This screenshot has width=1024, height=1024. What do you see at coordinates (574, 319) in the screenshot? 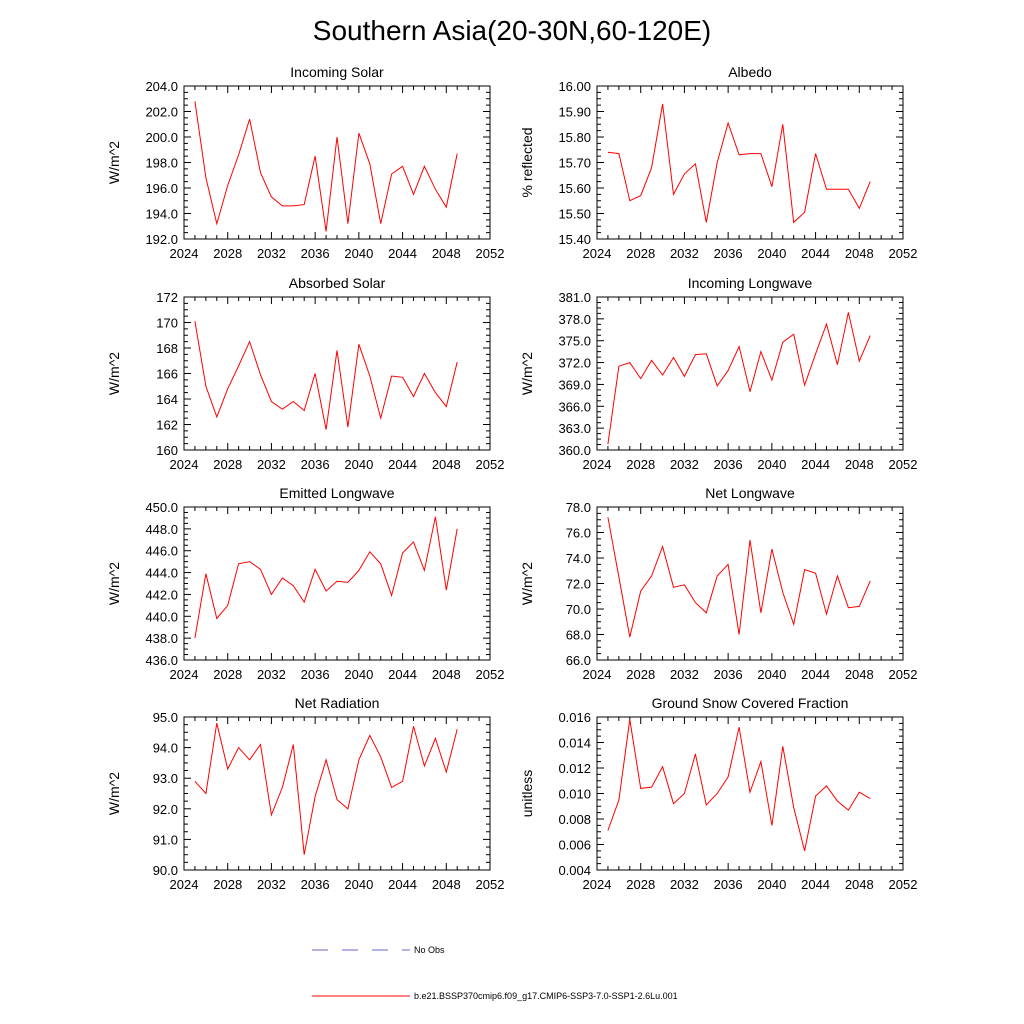
I see `y-tick-label: 378.0` at bounding box center [574, 319].